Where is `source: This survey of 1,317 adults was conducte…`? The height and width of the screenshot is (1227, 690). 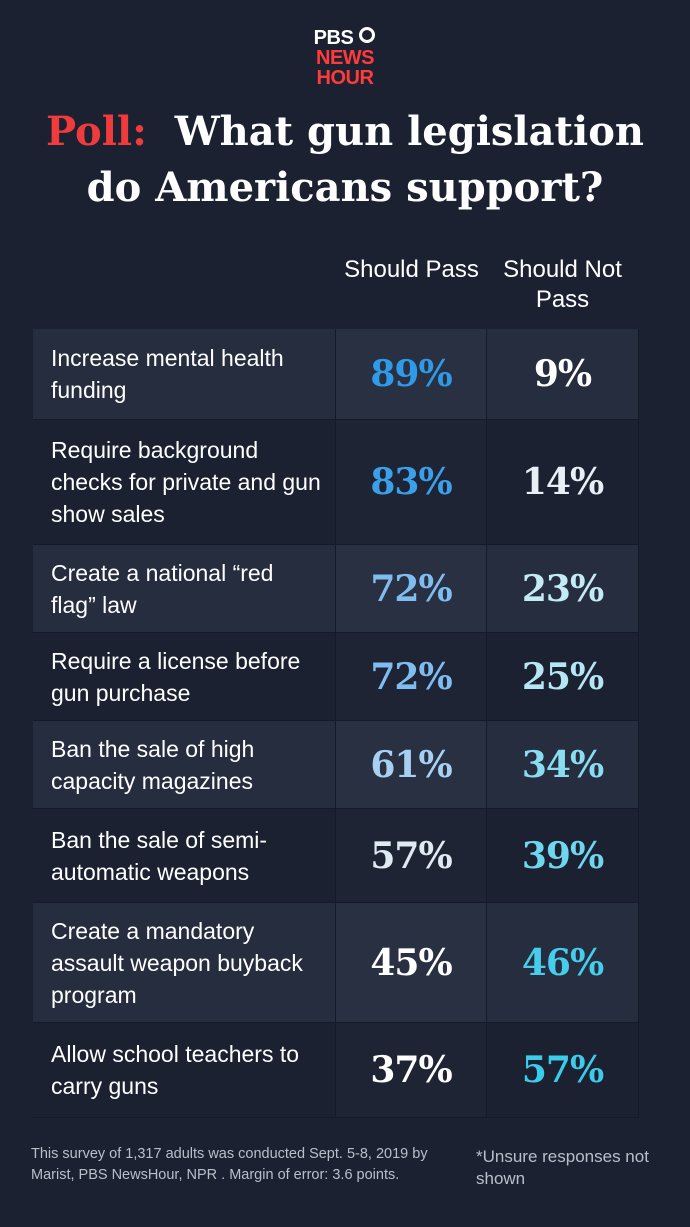
source: This survey of 1,317 adults was conducte… is located at coordinates (229, 1164).